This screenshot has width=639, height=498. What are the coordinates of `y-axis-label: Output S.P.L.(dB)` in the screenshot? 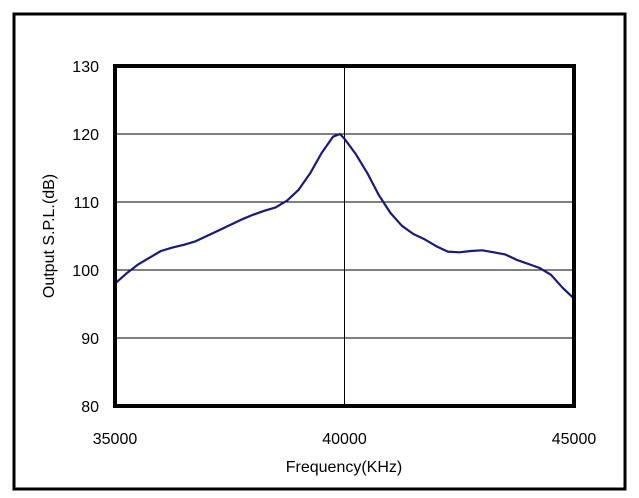 It's located at (49, 236).